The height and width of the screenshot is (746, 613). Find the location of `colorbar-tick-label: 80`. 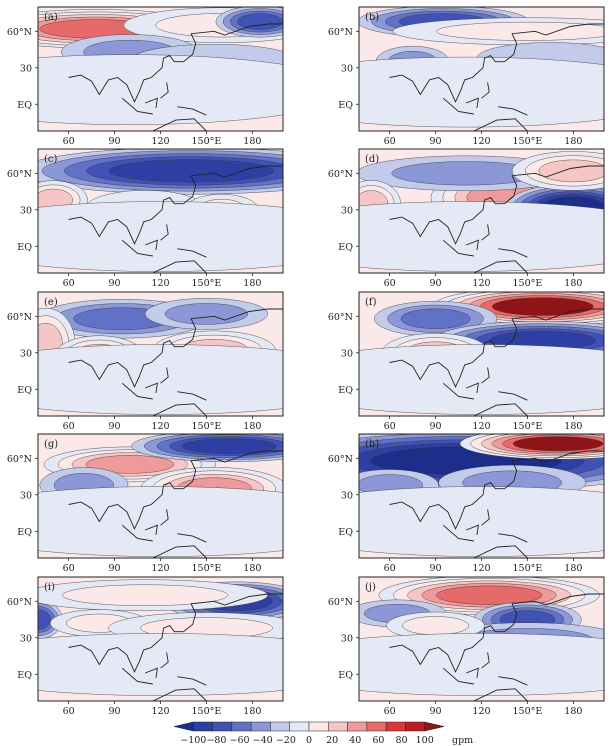

colorbar-tick-label: 80 is located at coordinates (402, 740).